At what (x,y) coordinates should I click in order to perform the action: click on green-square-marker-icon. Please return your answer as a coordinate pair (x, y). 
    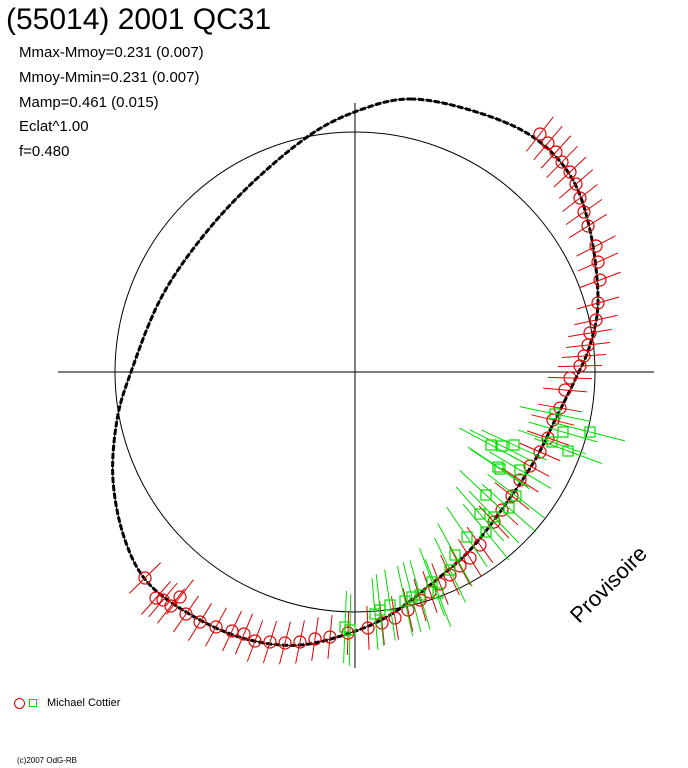
    Looking at the image, I should click on (33, 703).